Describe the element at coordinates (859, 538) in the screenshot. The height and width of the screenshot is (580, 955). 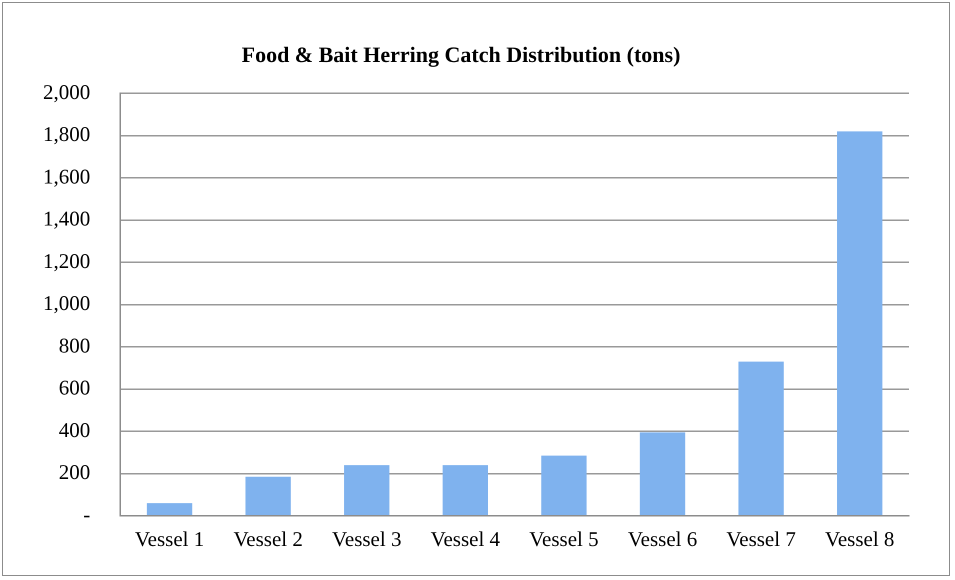
I see `x-tick-label: Vessel 8` at that location.